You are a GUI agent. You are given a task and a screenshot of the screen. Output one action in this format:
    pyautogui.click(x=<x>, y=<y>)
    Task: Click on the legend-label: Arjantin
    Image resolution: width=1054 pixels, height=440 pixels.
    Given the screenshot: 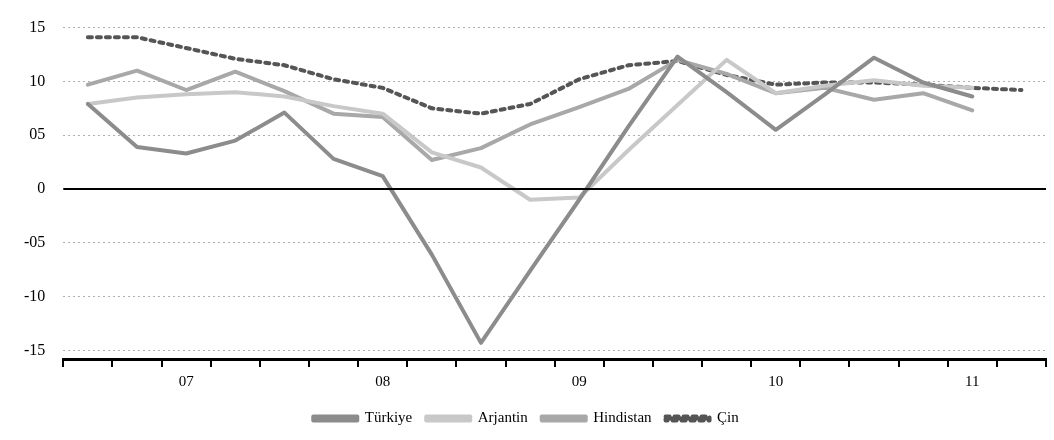 What is the action you would take?
    pyautogui.click(x=503, y=417)
    